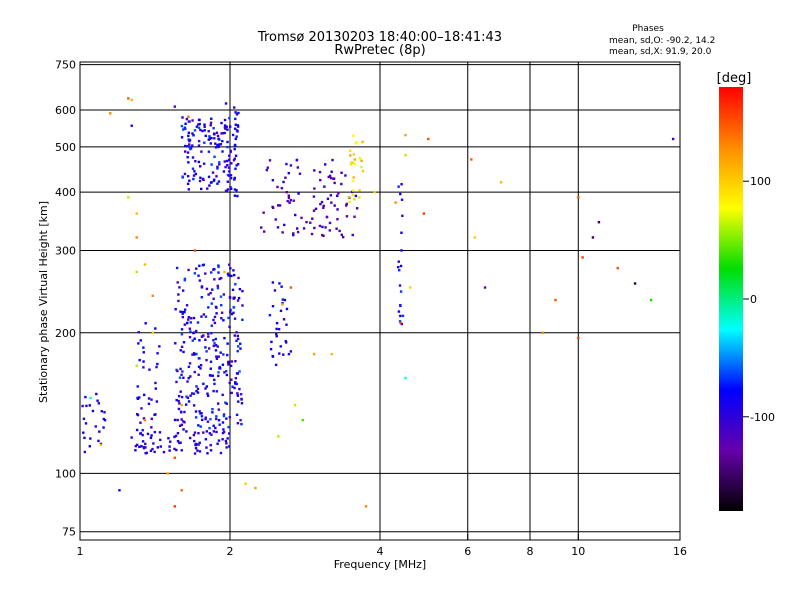  I want to click on y-axis-label: Stationary phase Virtual Height [km], so click(43, 302).